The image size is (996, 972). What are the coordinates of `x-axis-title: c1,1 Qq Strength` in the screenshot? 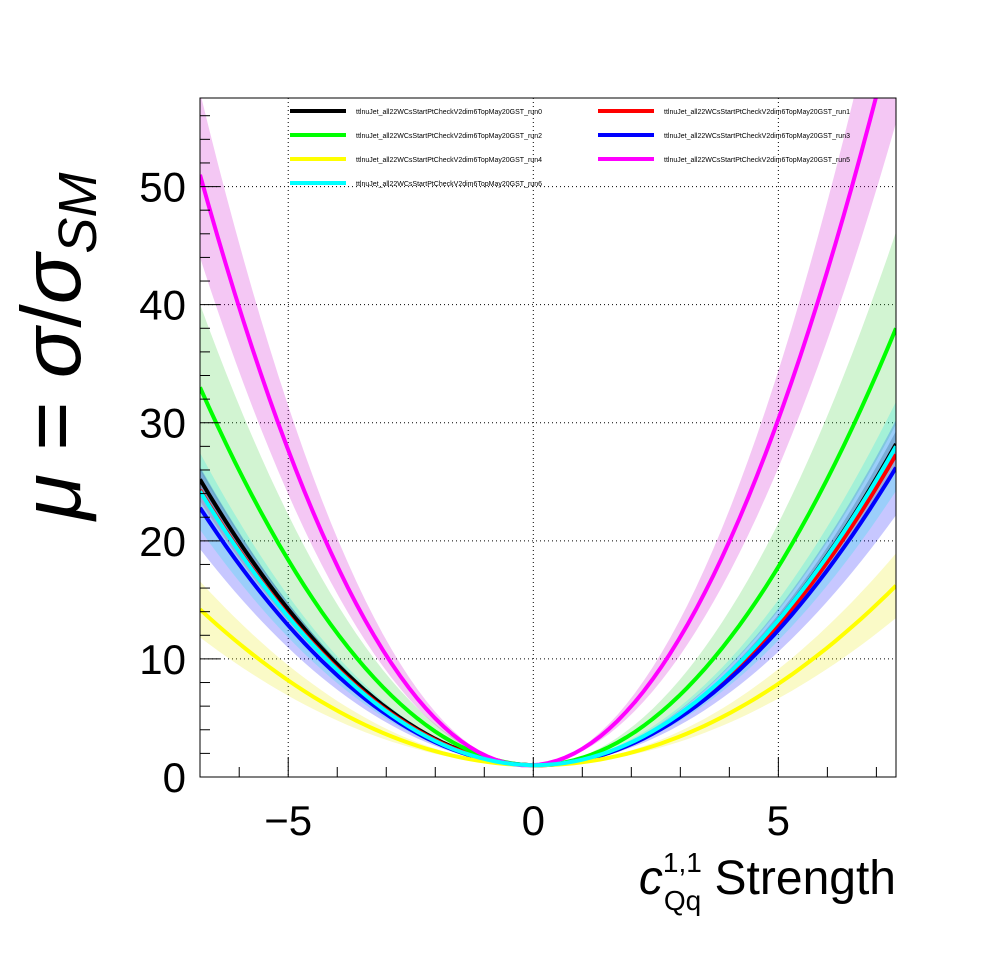 It's located at (767, 881).